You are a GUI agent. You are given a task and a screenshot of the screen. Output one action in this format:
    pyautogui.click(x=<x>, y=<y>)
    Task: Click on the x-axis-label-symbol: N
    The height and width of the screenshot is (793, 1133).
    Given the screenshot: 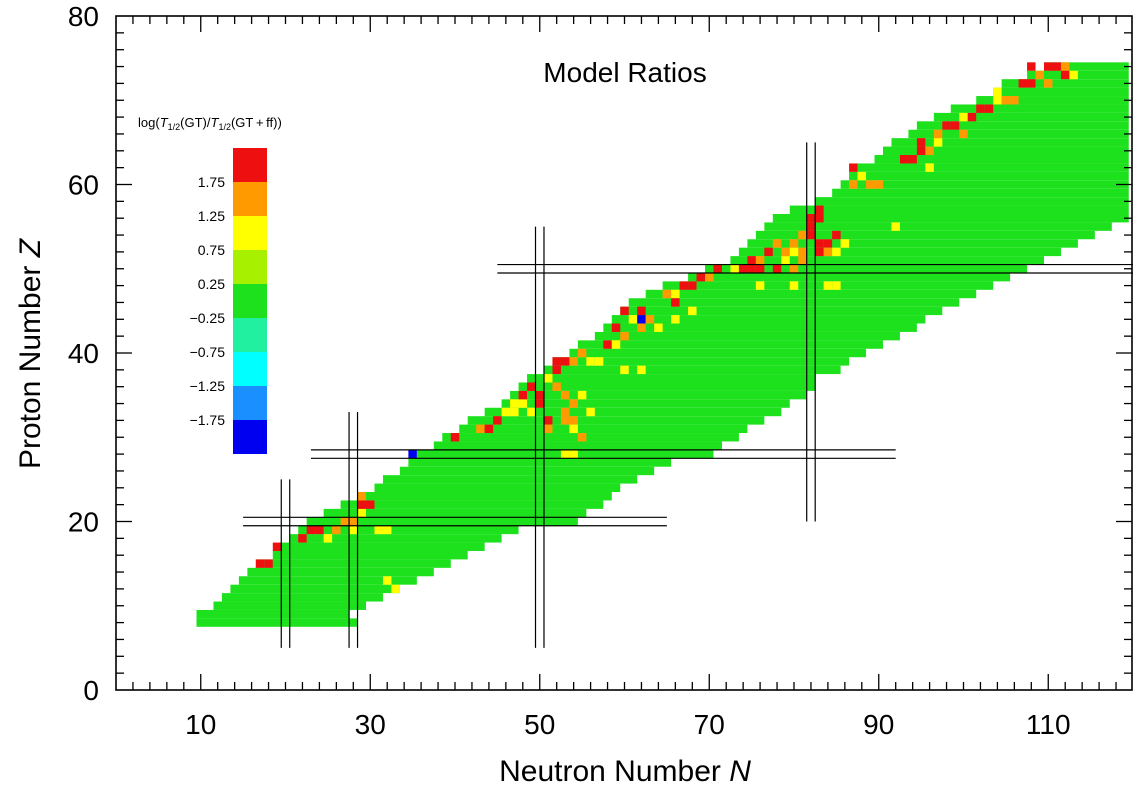 What is the action you would take?
    pyautogui.click(x=740, y=771)
    